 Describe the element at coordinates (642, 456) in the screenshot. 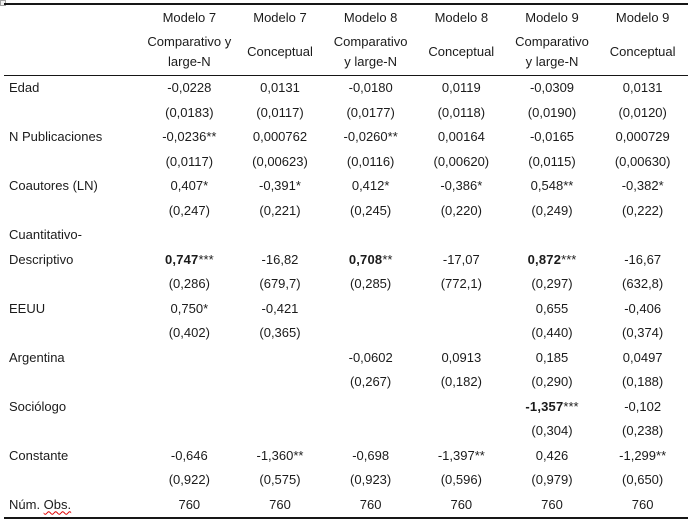

I see `coef-cell: -1,299**` at that location.